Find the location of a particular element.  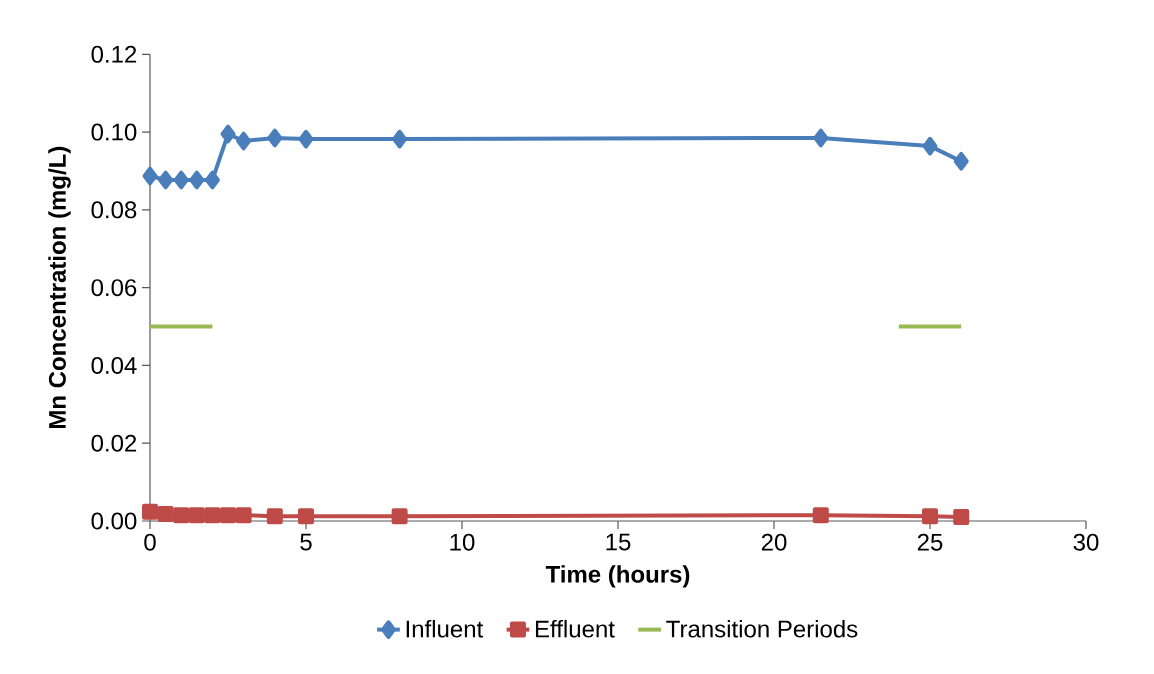

x-tick-label: 0 is located at coordinates (150, 542).